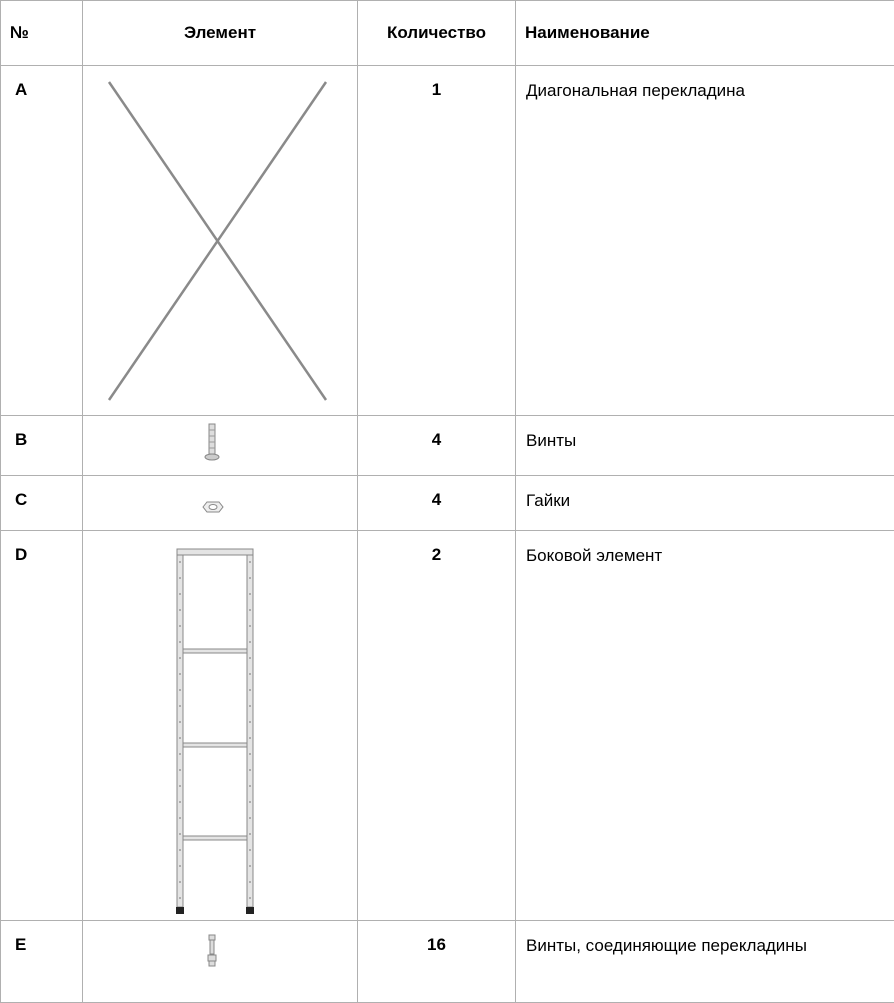  Describe the element at coordinates (705, 503) in the screenshot. I see `part-name: Гайки` at that location.